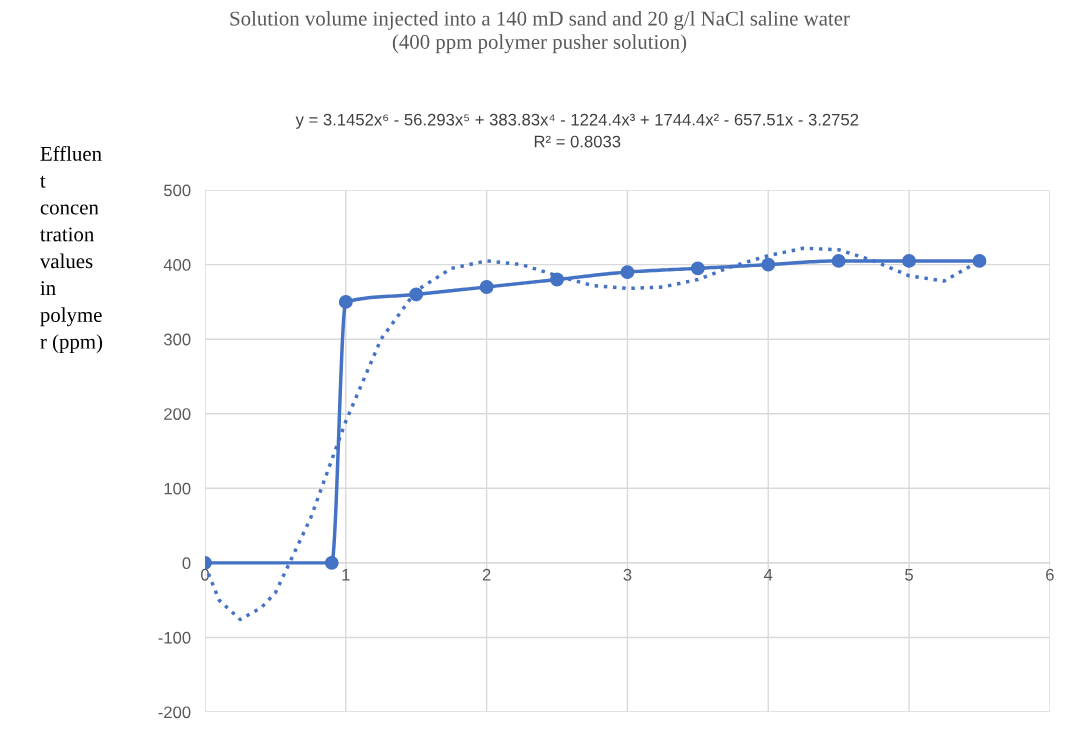 The height and width of the screenshot is (731, 1079). Describe the element at coordinates (174, 637) in the screenshot. I see `y-tick-label: -100` at that location.